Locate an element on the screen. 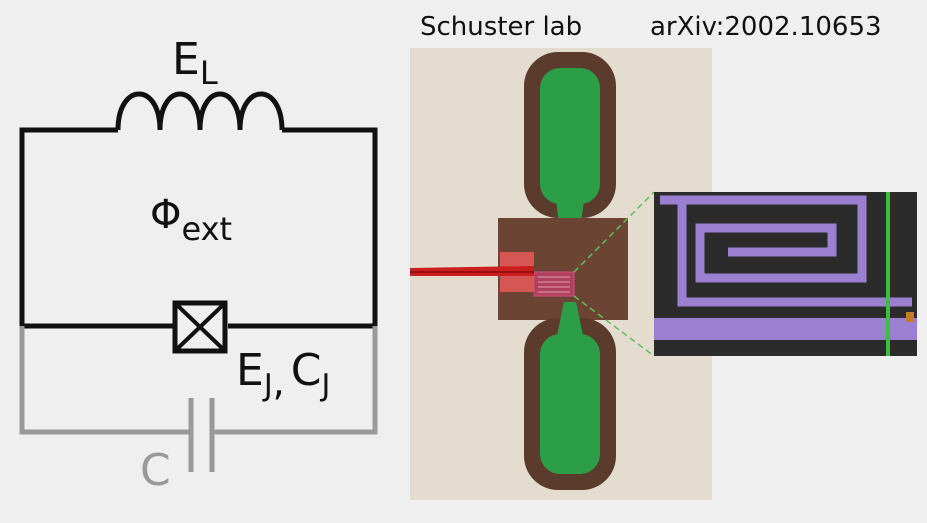  inductor-coil is located at coordinates (200, 111).